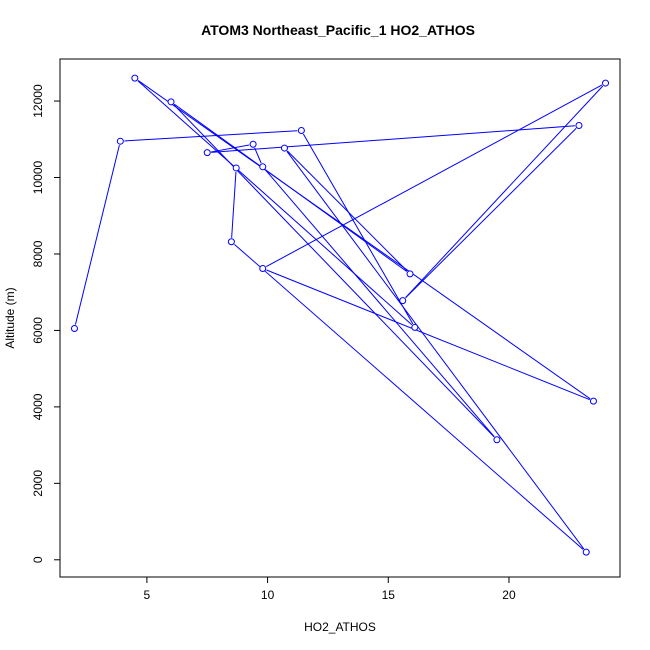  I want to click on y-tick-label: 10000, so click(38, 178).